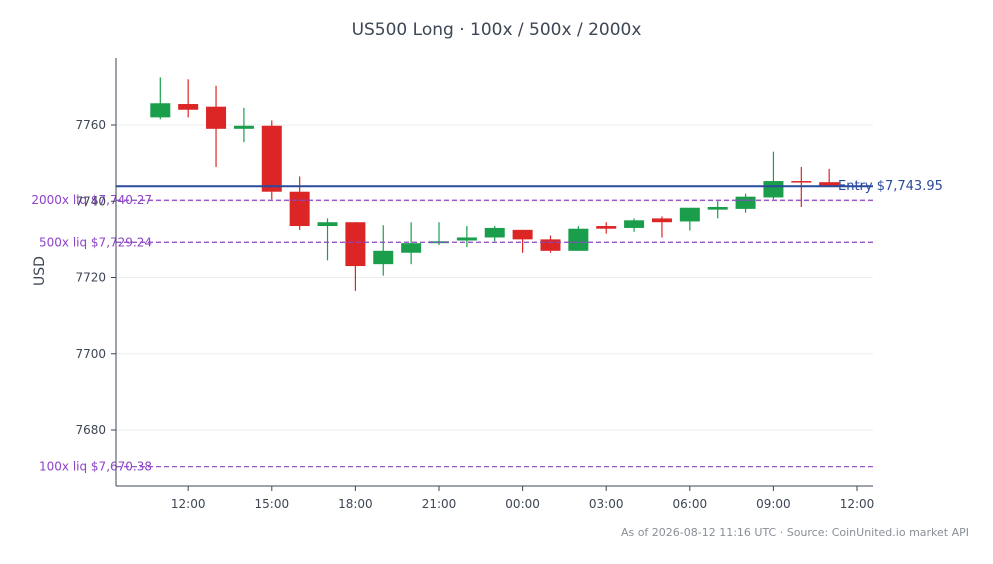  What do you see at coordinates (95, 467) in the screenshot?
I see `liquidation-label: 100x liq $7,670.38` at bounding box center [95, 467].